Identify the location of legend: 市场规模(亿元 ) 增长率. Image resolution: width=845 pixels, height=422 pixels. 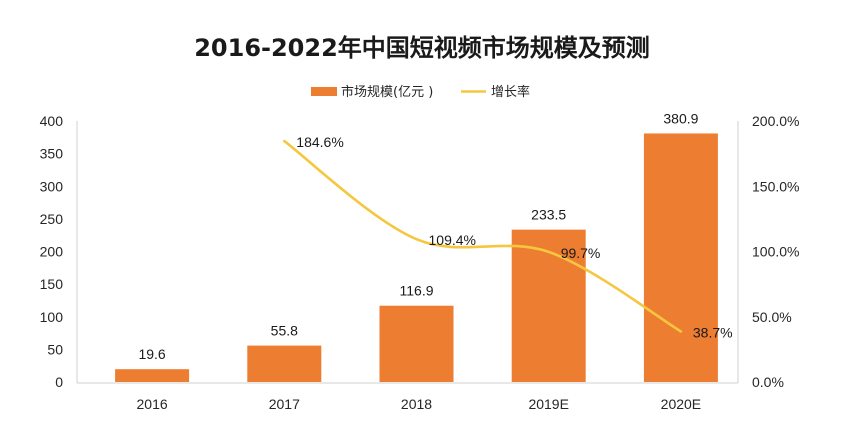
(420, 92).